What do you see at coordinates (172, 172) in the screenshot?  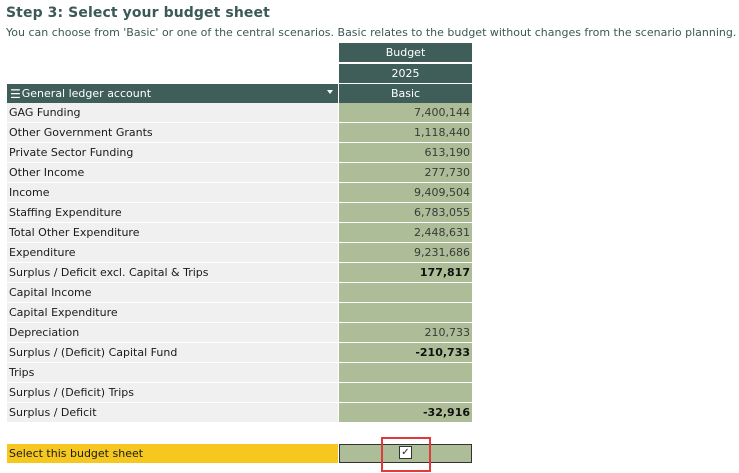 I see `account-label: Other Income` at bounding box center [172, 172].